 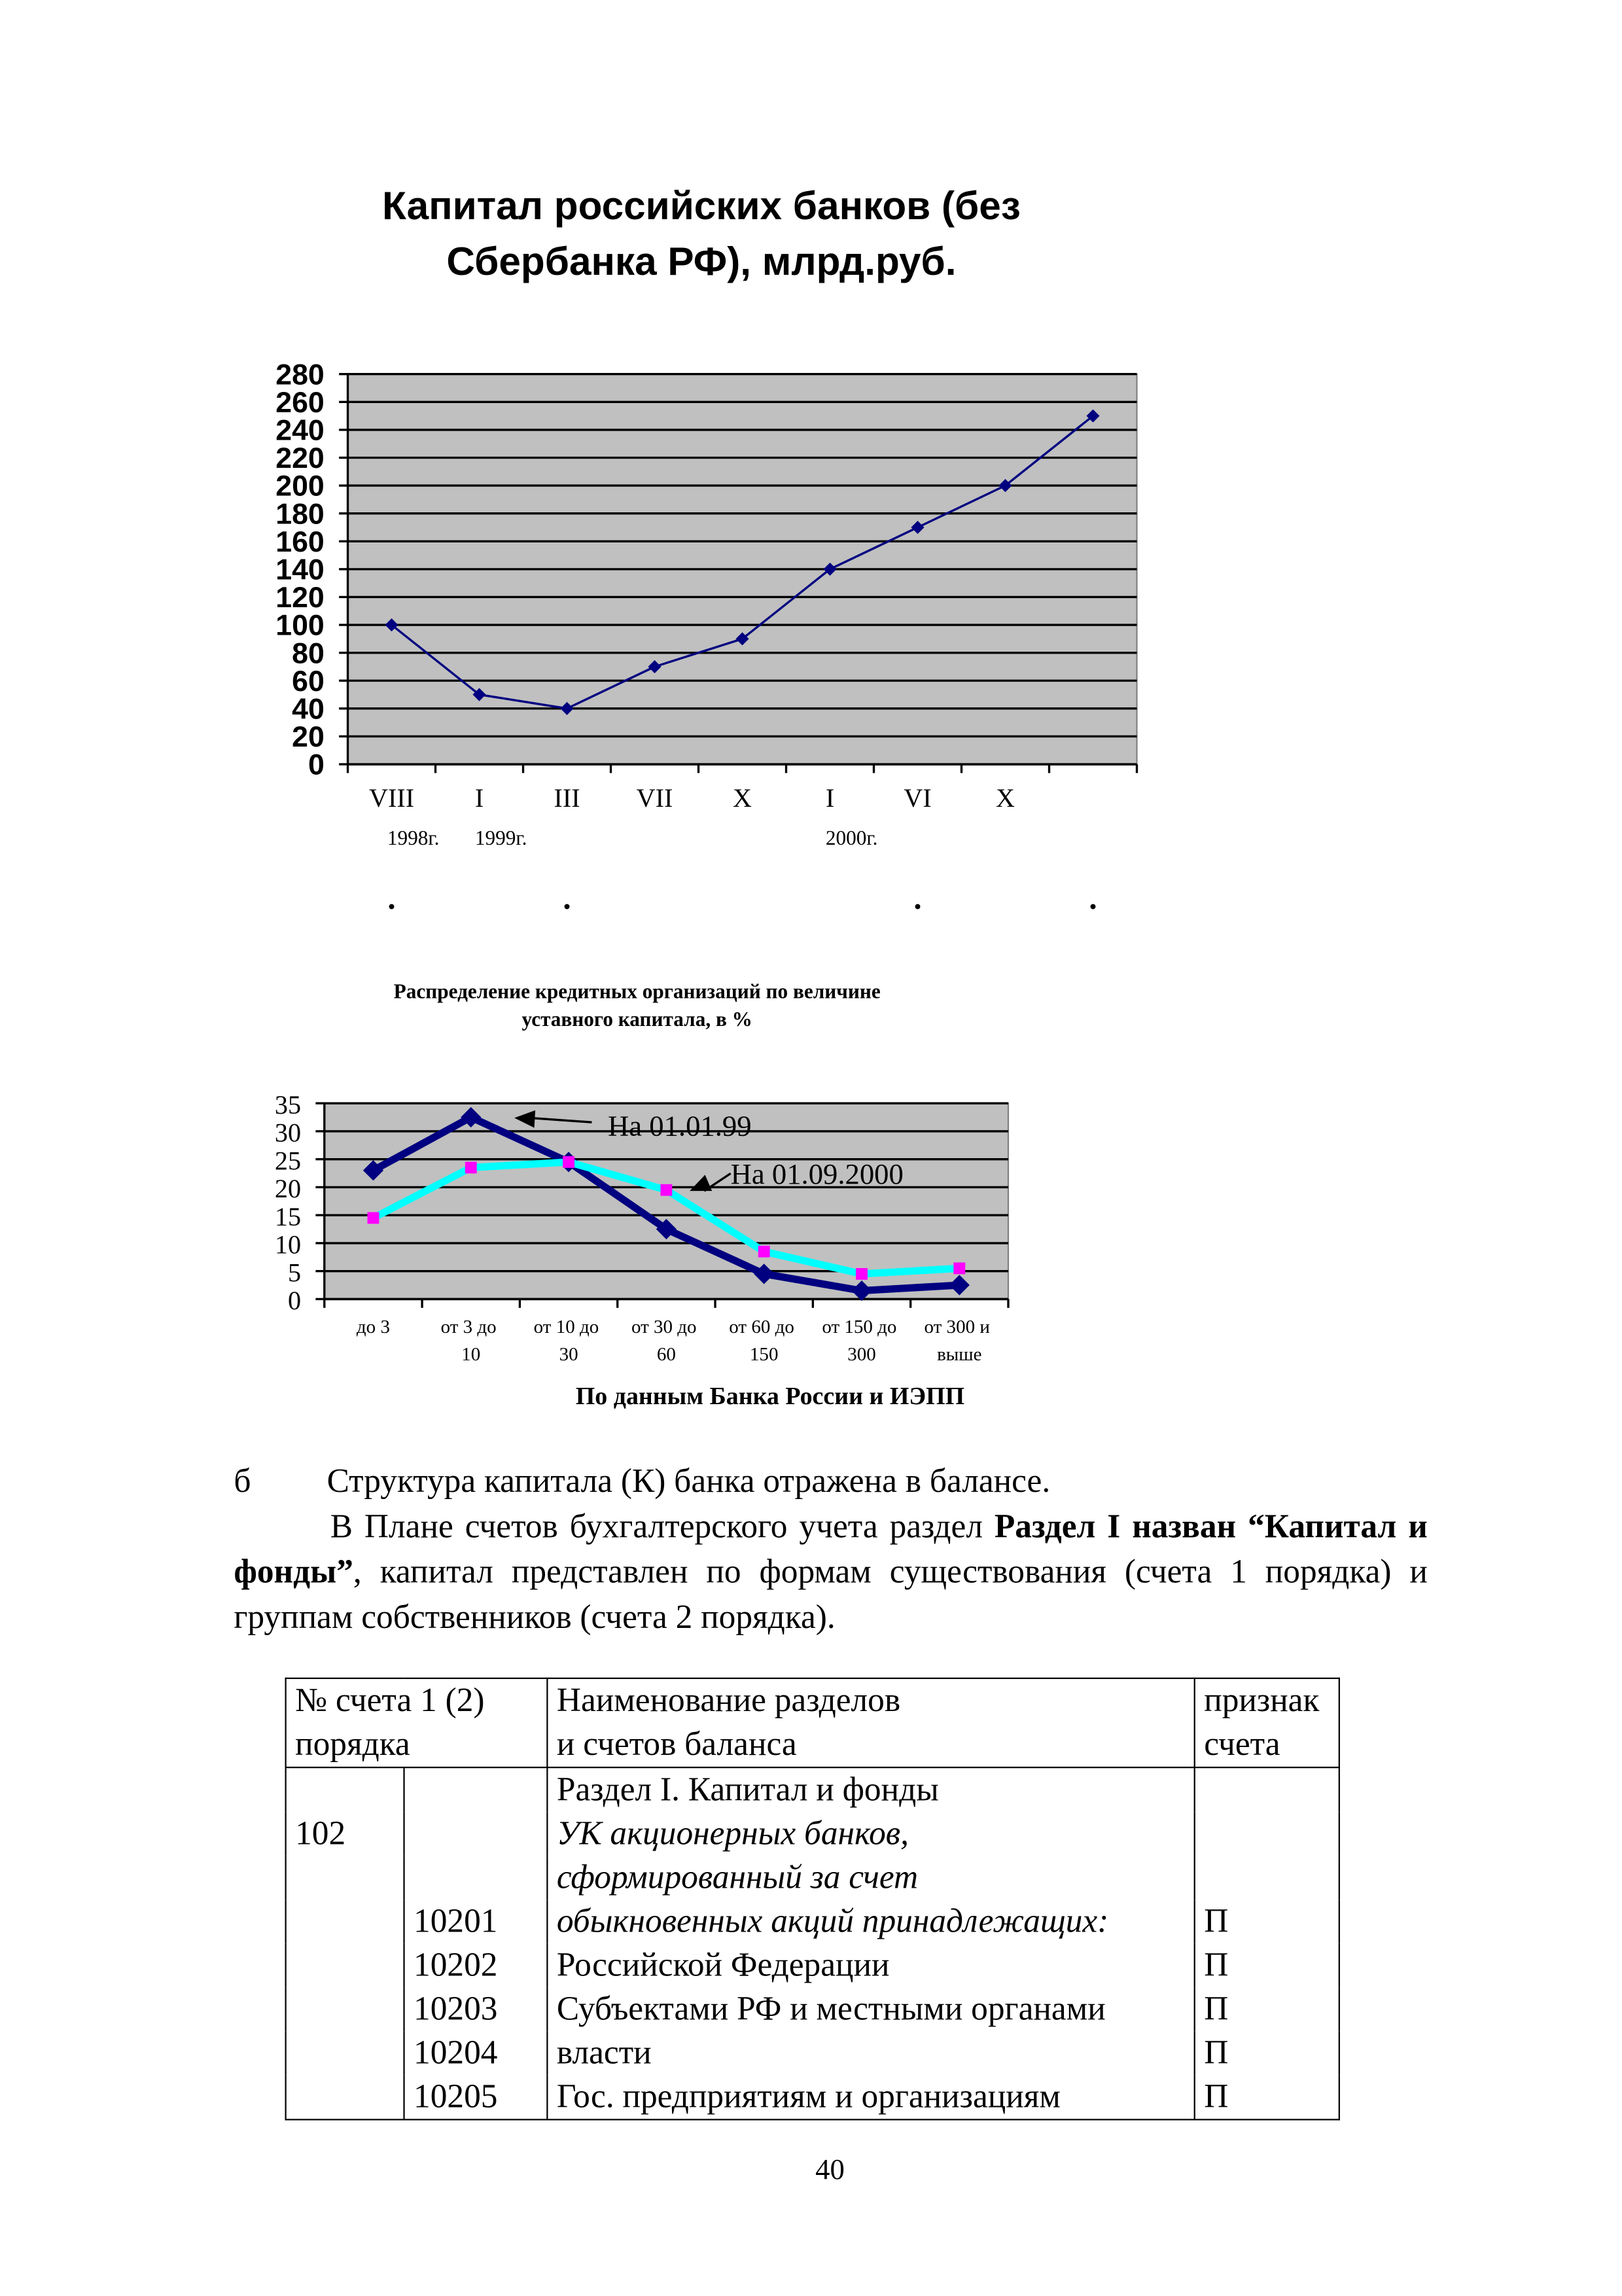 What do you see at coordinates (732, 1833) in the screenshot?
I see `cell-text: УК акционерных банков,` at bounding box center [732, 1833].